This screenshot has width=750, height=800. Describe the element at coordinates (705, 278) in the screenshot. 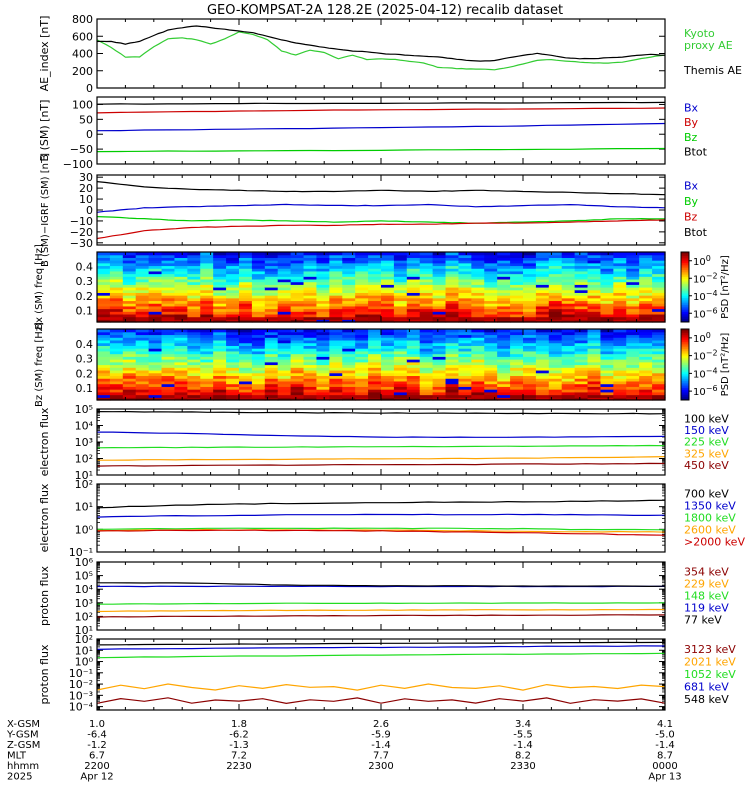

I see `colorbar-tick-label: 10−2` at that location.